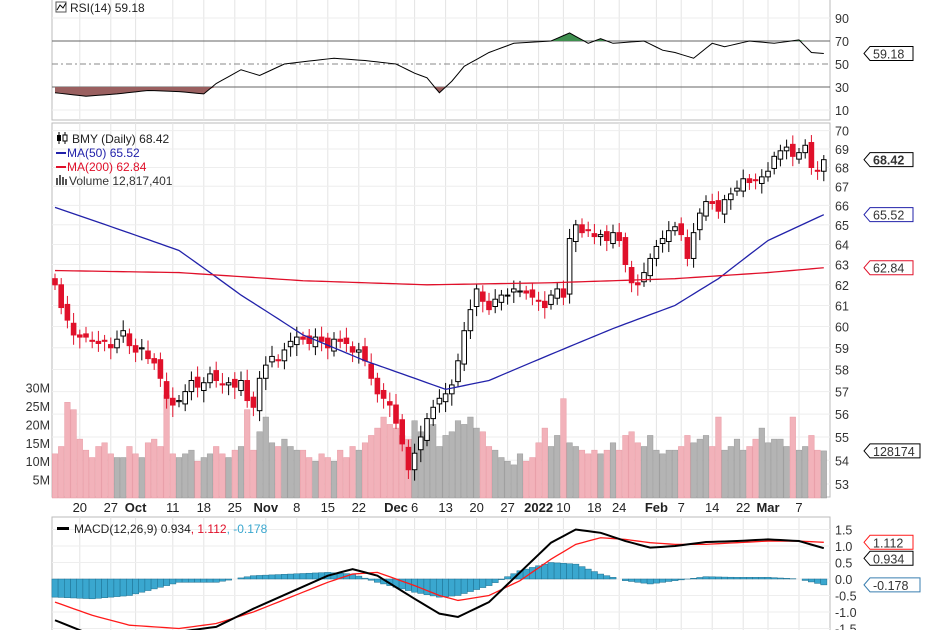  What do you see at coordinates (89, 181) in the screenshot?
I see `volume-label: Volume` at bounding box center [89, 181].